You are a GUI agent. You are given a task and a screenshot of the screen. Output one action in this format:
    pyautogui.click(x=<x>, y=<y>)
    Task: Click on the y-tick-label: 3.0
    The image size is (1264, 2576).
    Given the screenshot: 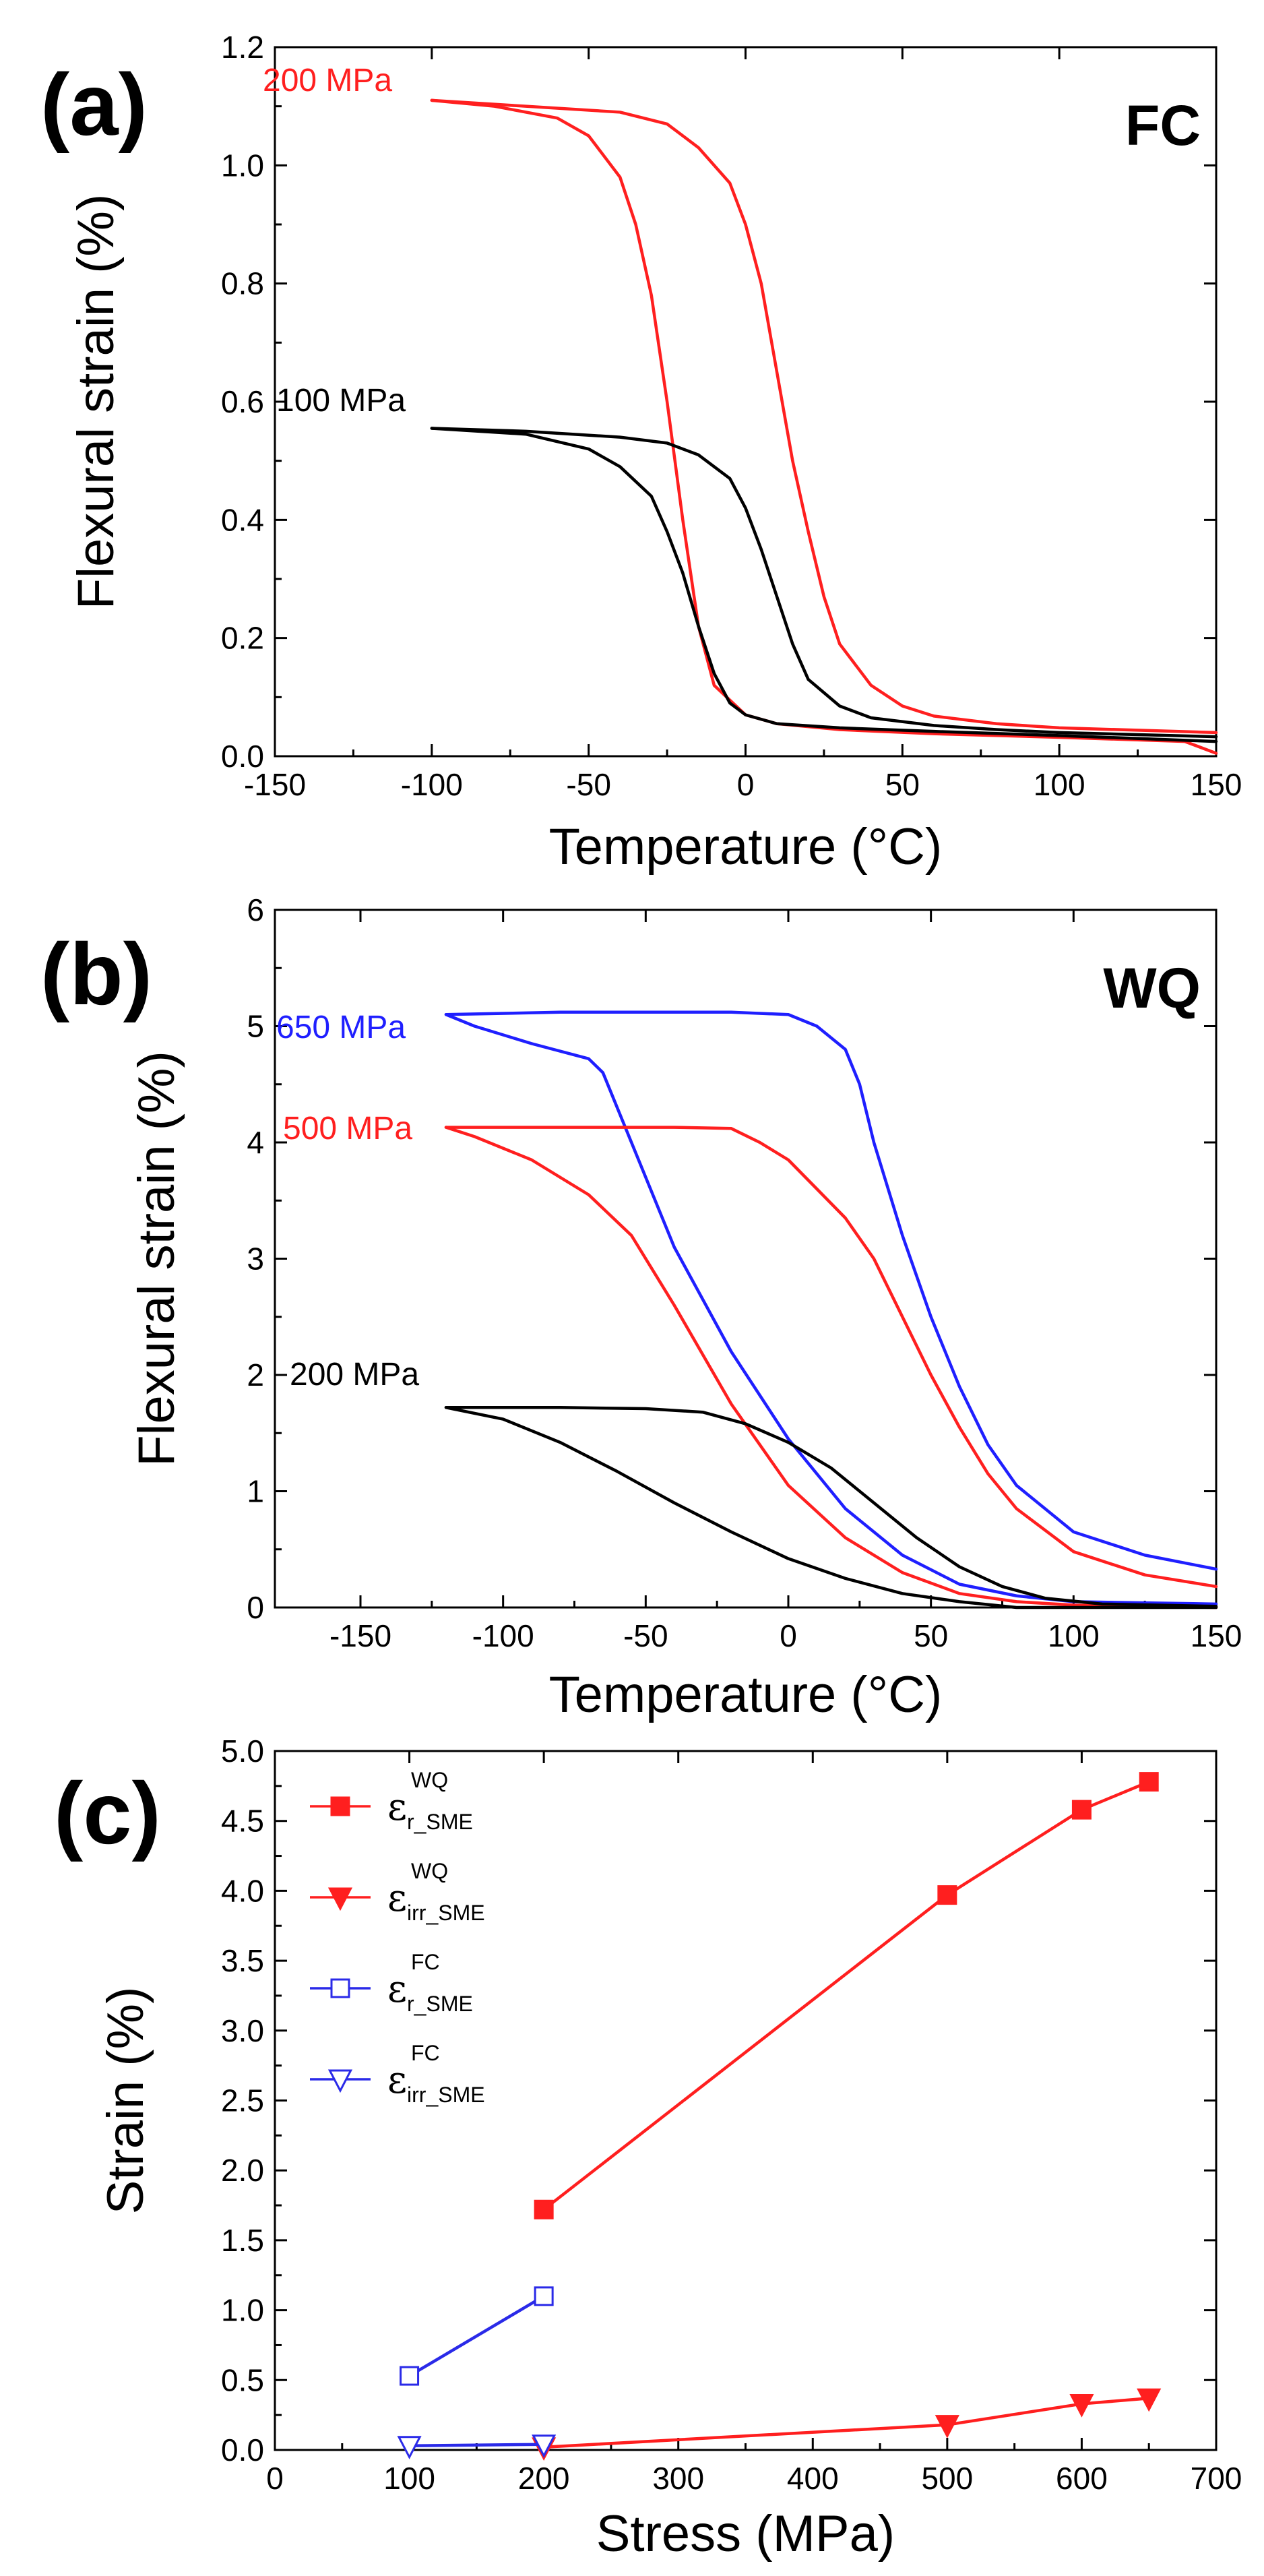 What is the action you would take?
    pyautogui.click(x=242, y=2031)
    